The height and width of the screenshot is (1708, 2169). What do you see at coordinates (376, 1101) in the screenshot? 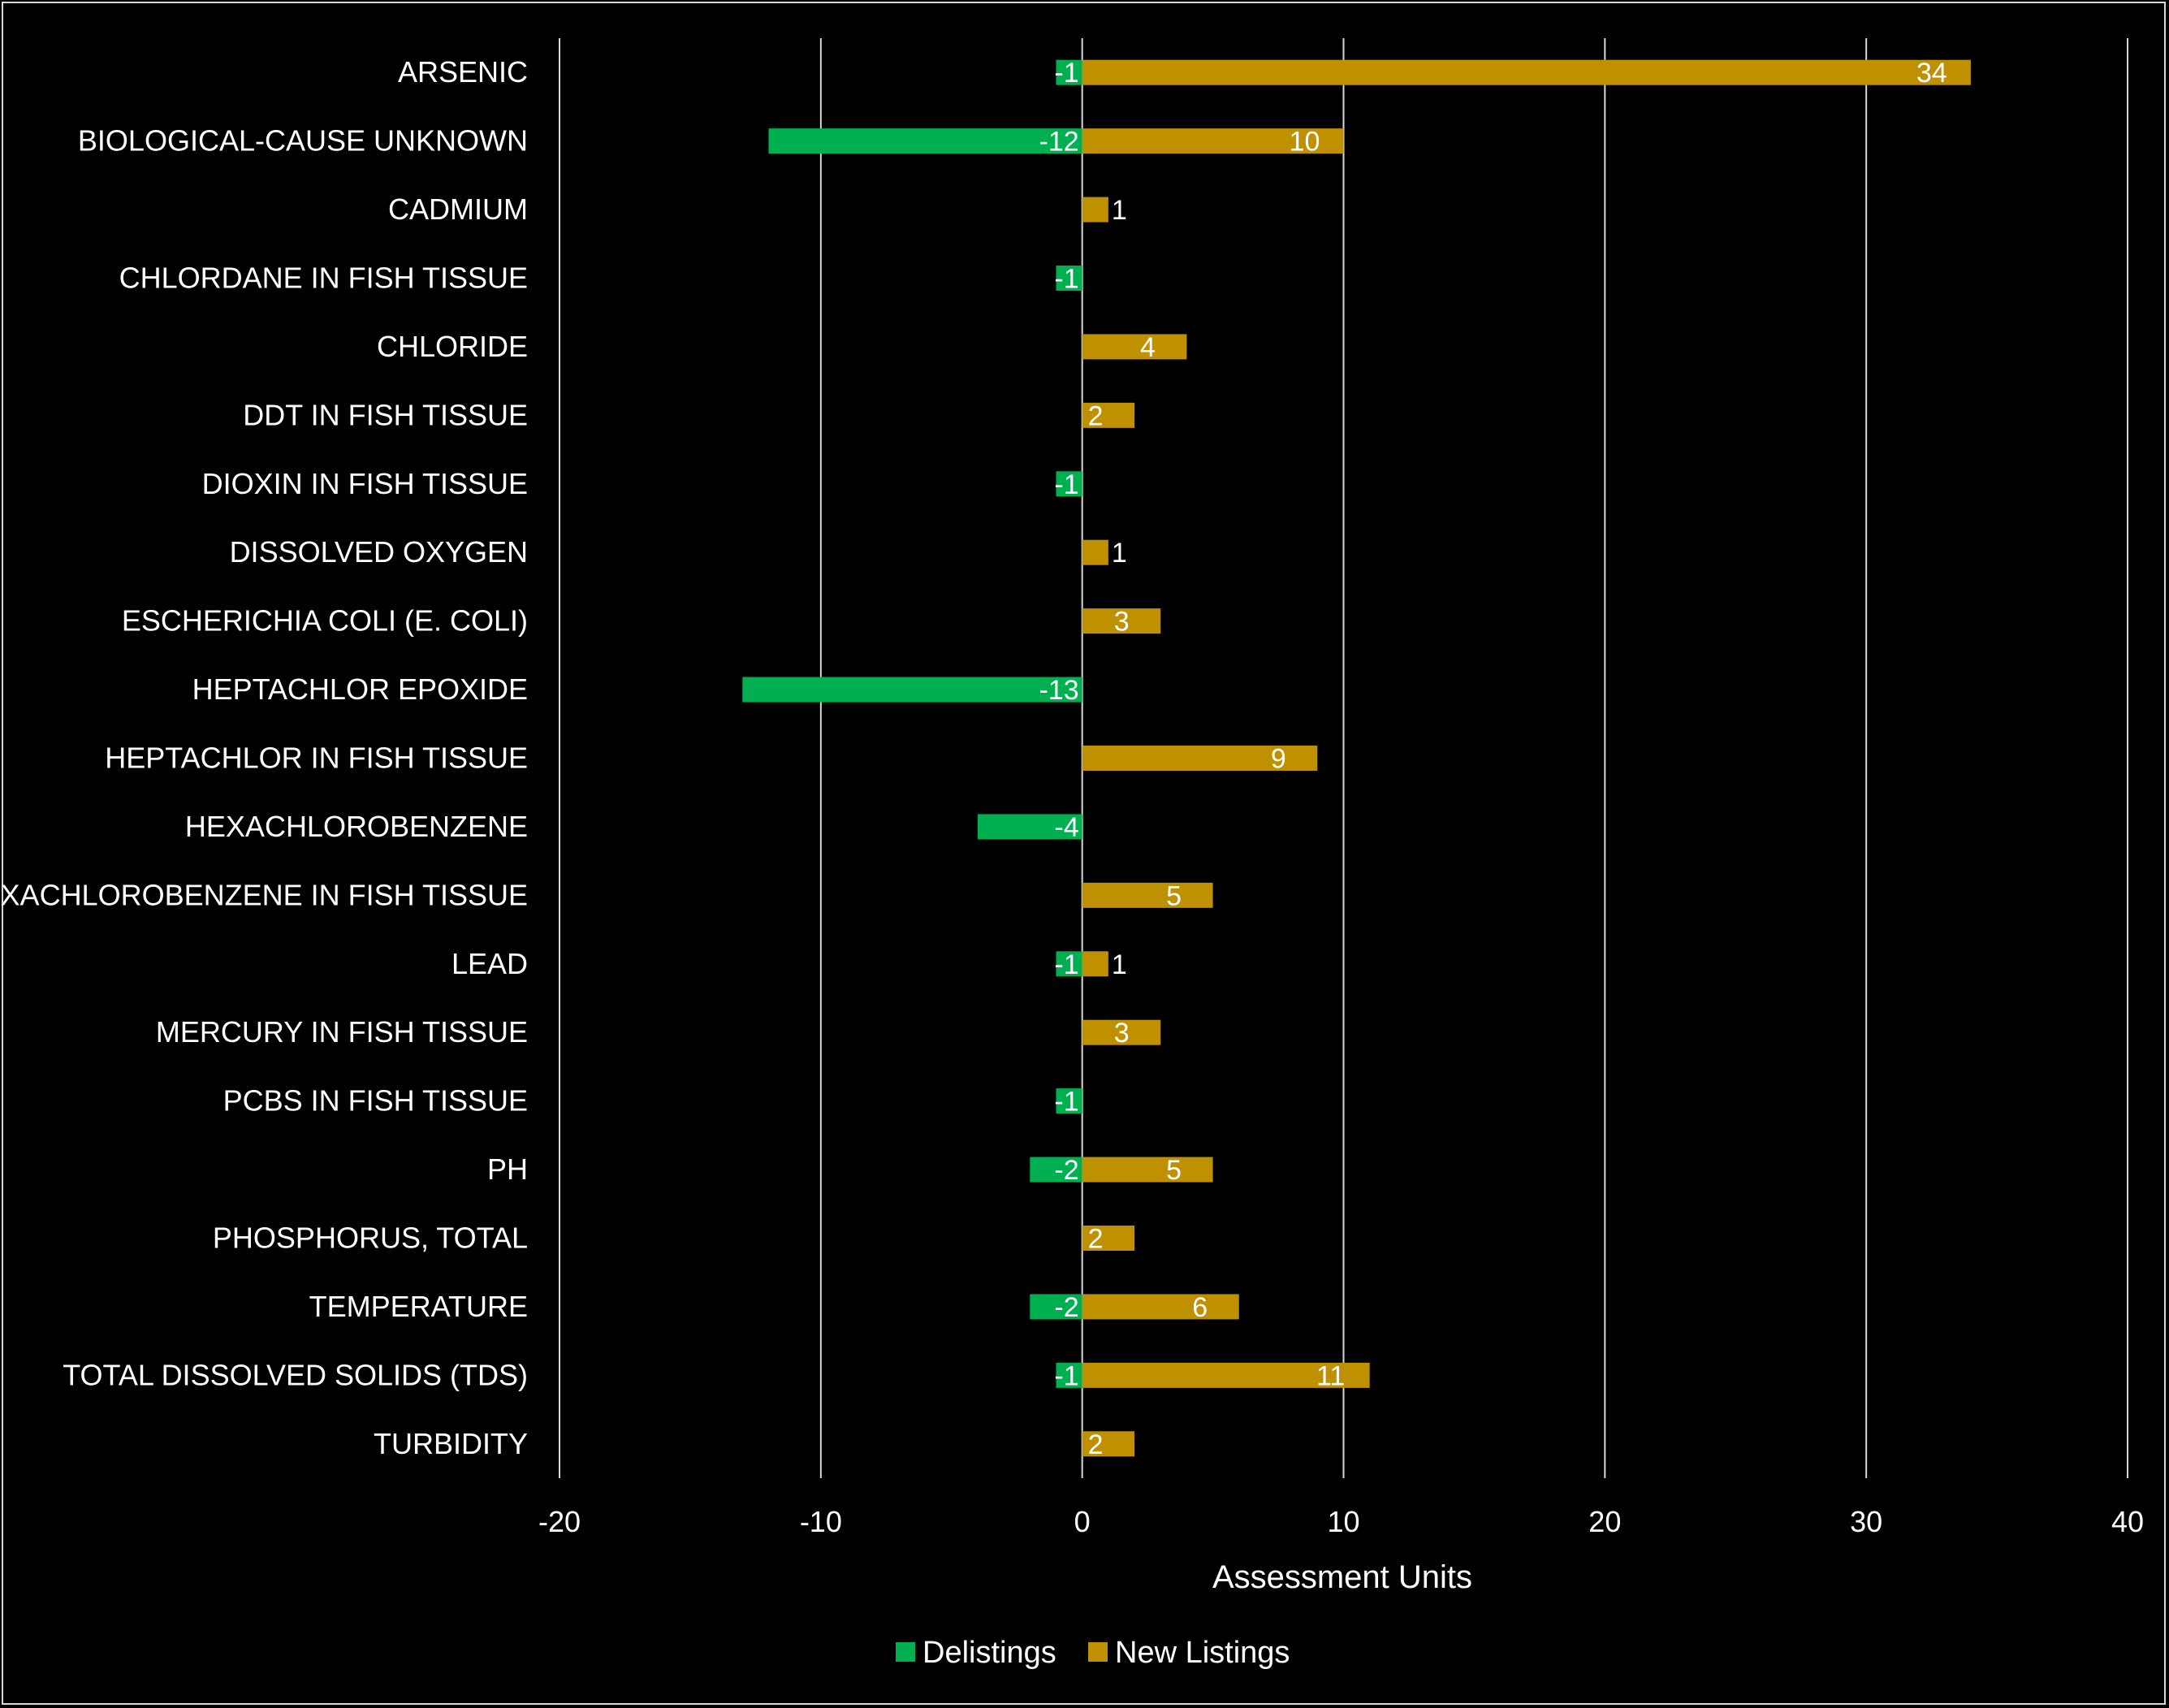
I see `category-label: PCBS IN FISH TISSUE` at bounding box center [376, 1101].